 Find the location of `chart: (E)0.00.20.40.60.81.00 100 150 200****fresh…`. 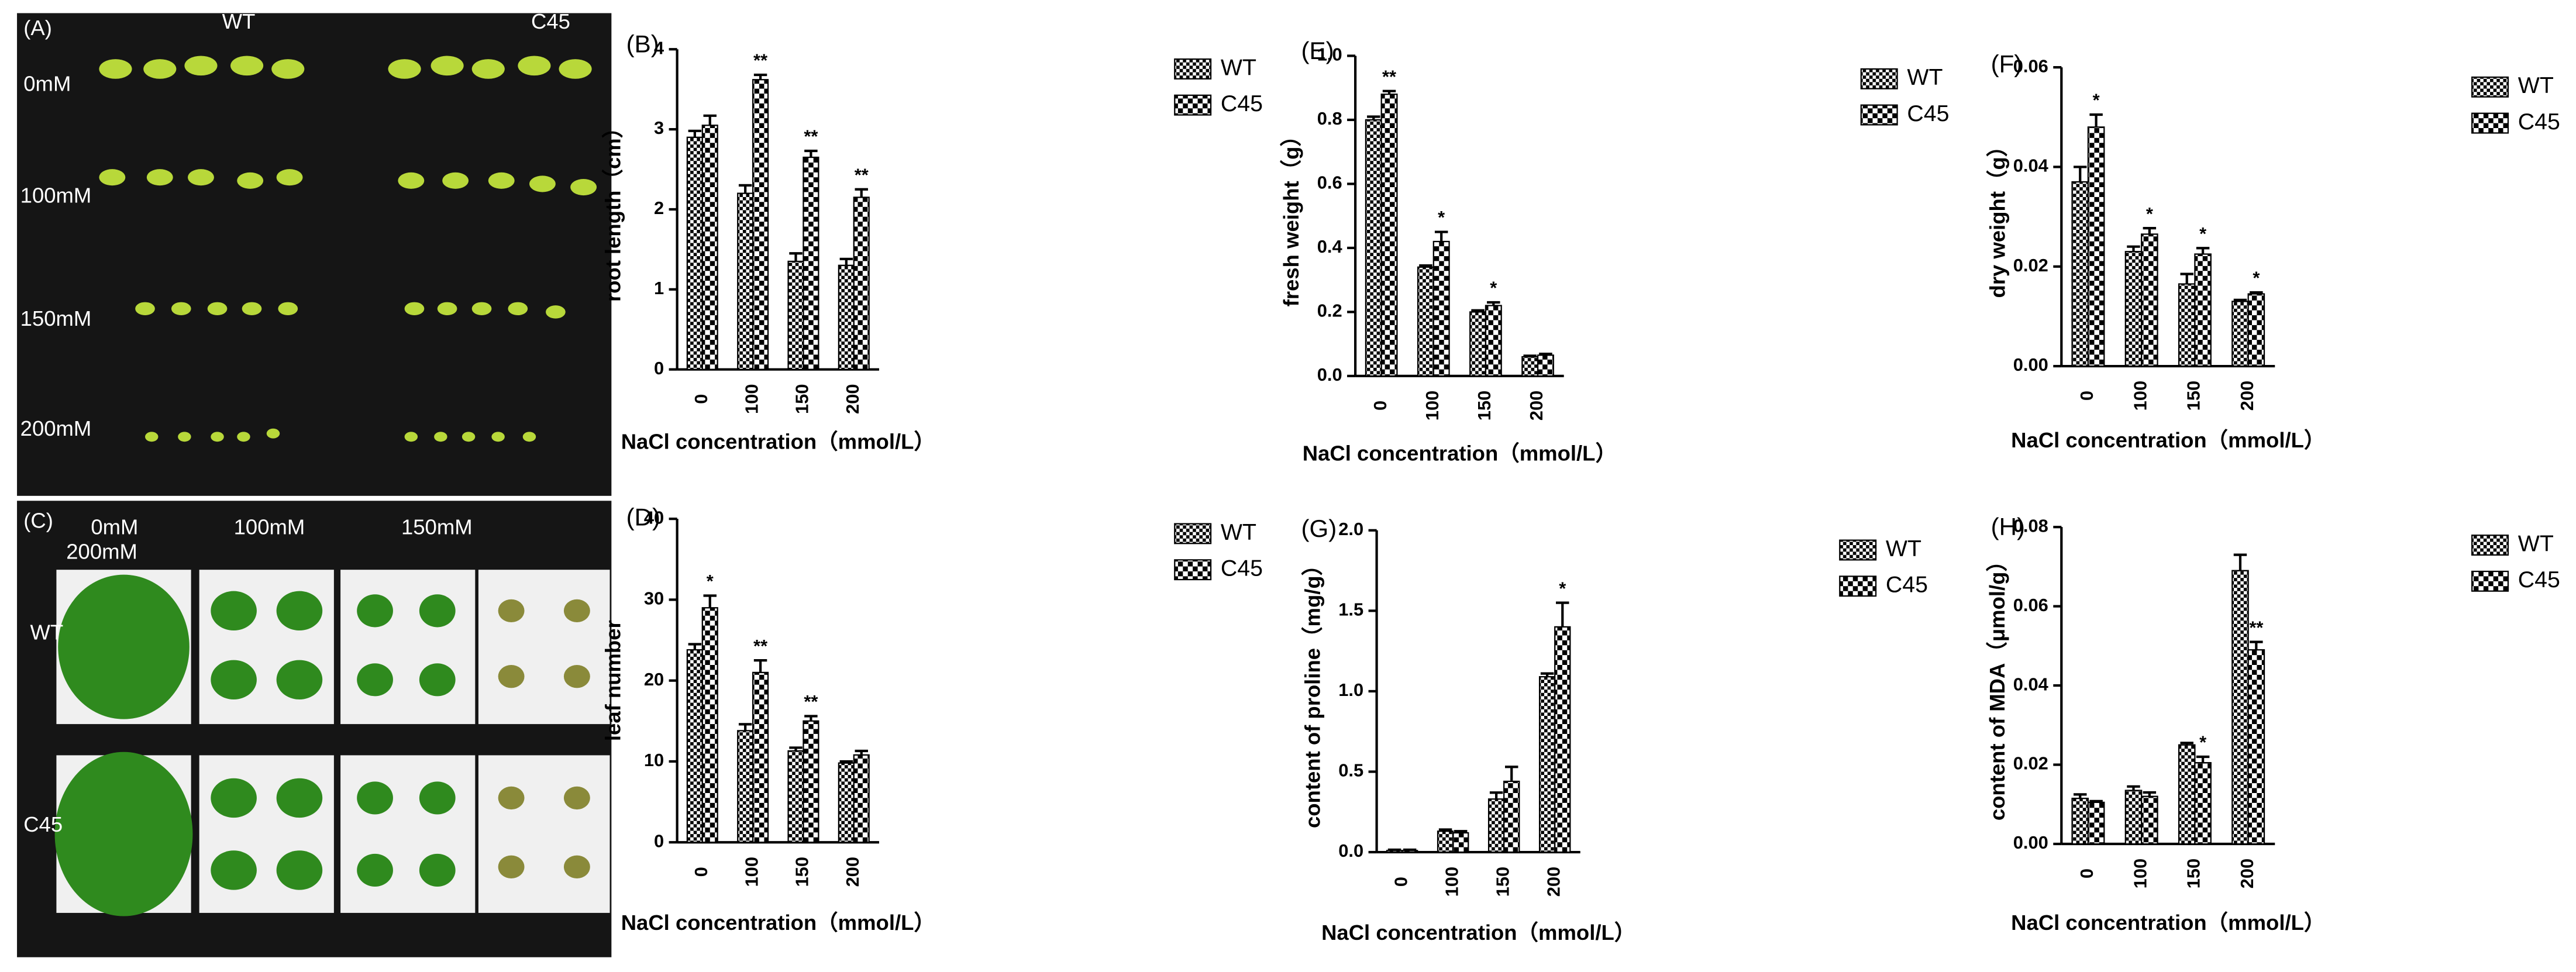

chart: (E)0.00.20.40.60.81.00 100 150 200****fresh… is located at coordinates (1614, 251).